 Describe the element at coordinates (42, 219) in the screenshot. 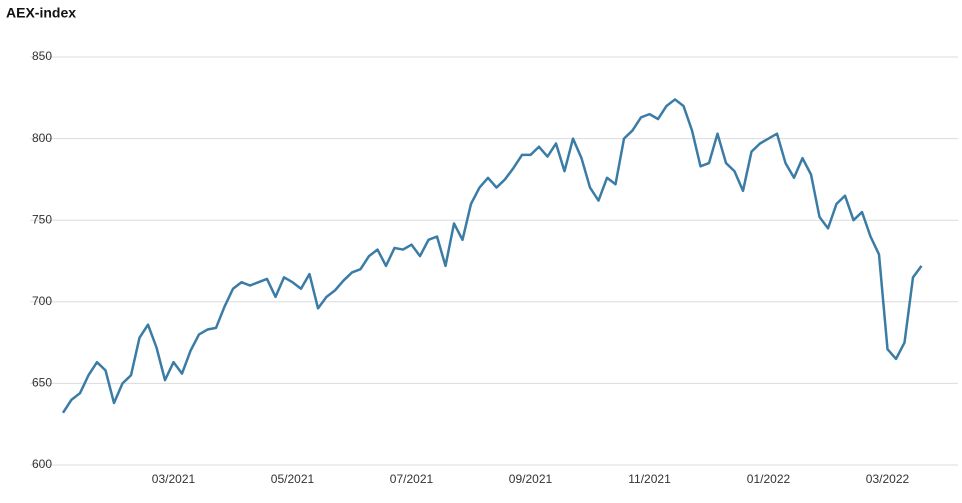

I see `y-tick-label: 750` at that location.